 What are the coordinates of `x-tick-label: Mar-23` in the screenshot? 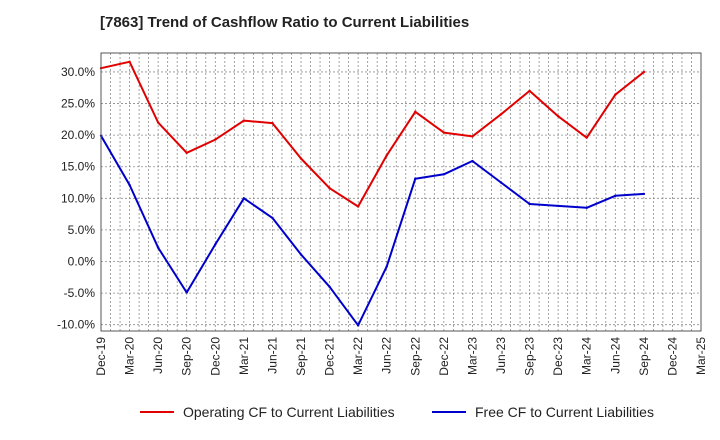 It's located at (472, 356).